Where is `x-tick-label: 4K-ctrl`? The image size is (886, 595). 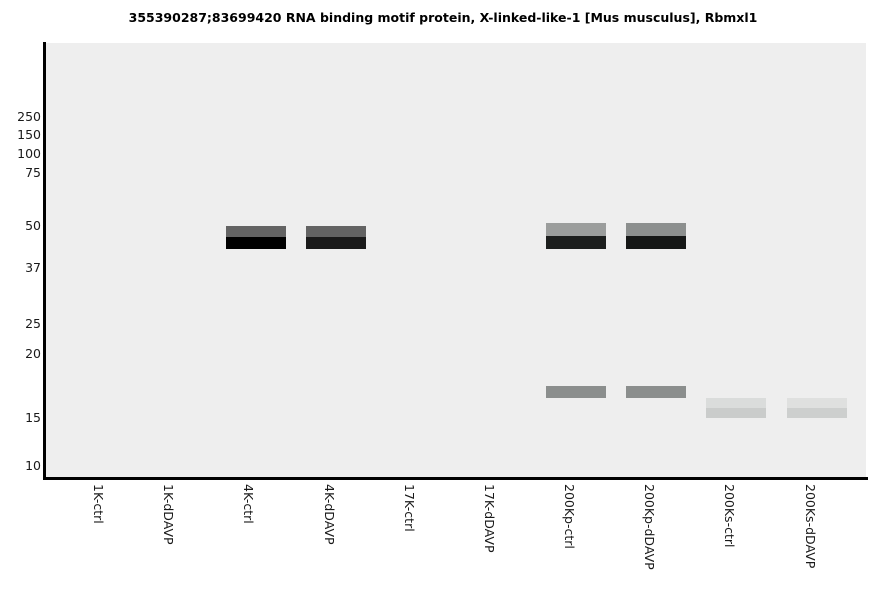
x-tick-label: 4K-ctrl is located at coordinates (248, 504).